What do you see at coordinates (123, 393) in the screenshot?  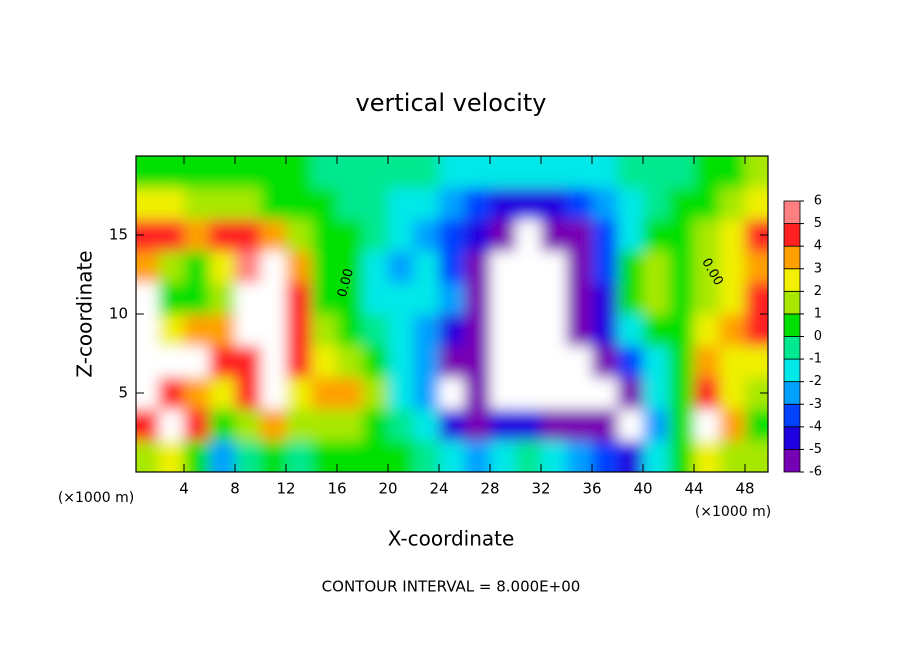 I see `y-tick-label: 5` at bounding box center [123, 393].